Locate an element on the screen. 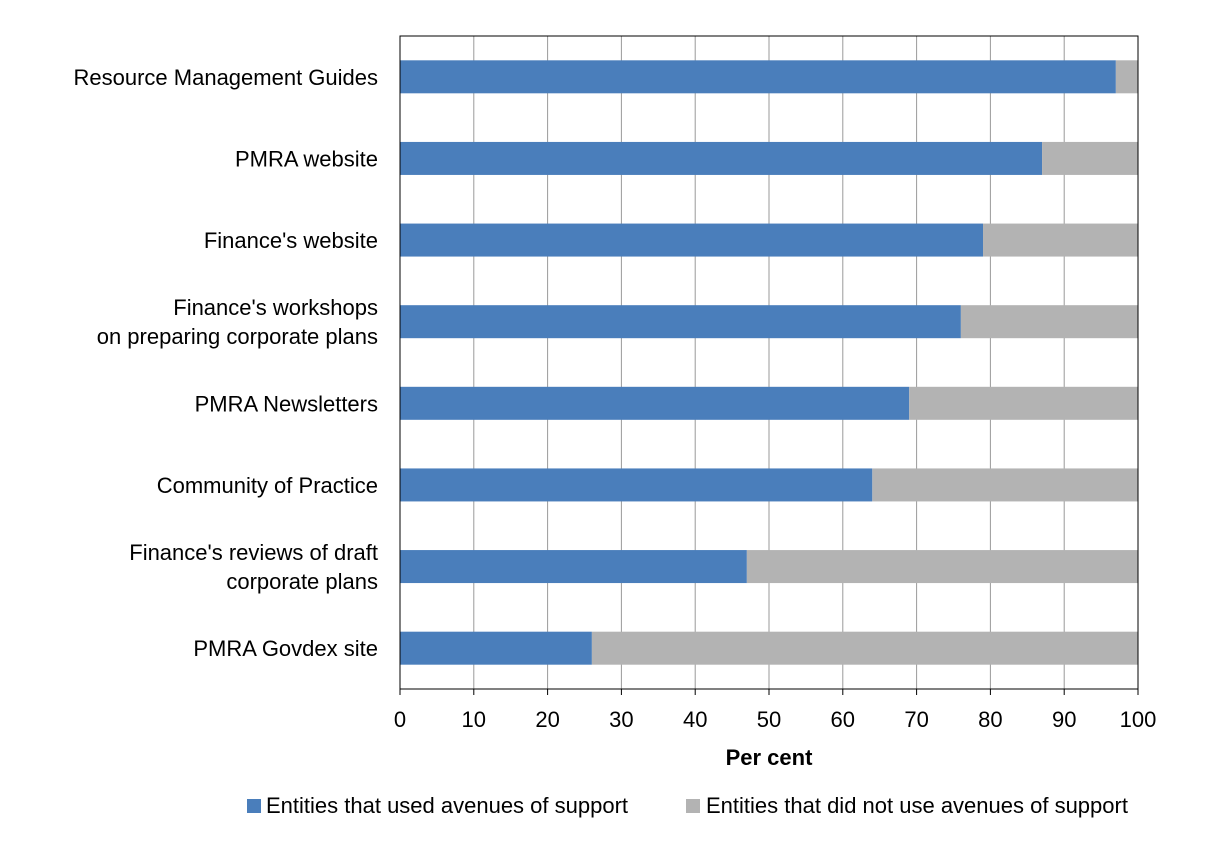 This screenshot has width=1219, height=867. category-label: PMRA website is located at coordinates (306, 158).